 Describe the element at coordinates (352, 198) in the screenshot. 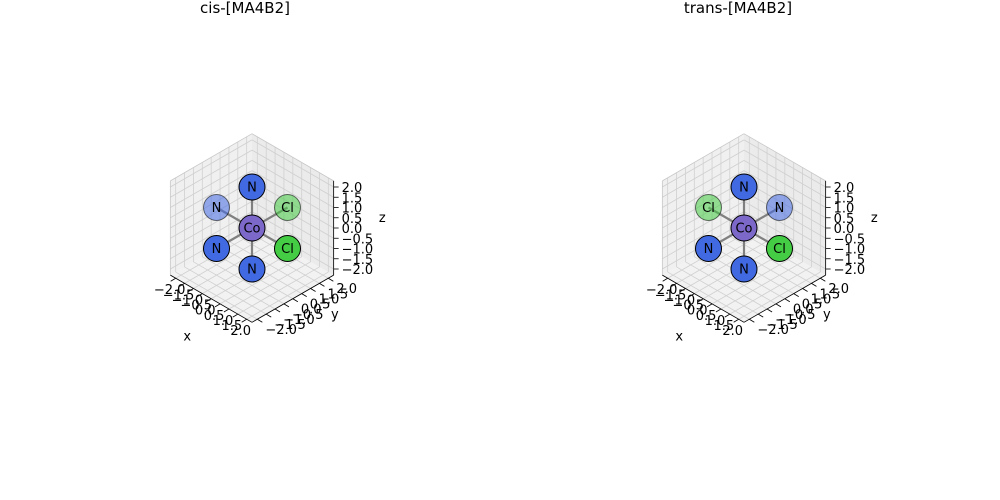

I see `z-tick-label: 1.5` at that location.